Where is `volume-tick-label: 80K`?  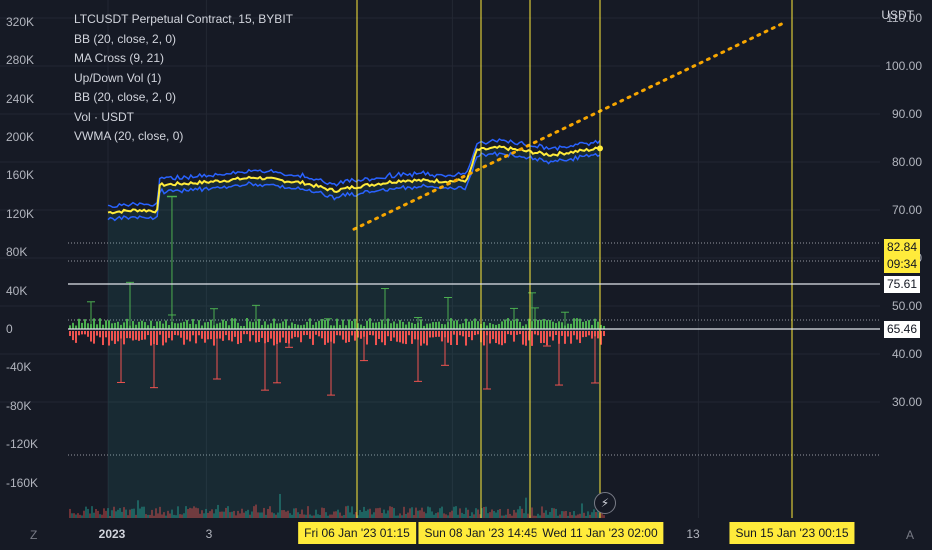 volume-tick-label: 80K is located at coordinates (17, 252).